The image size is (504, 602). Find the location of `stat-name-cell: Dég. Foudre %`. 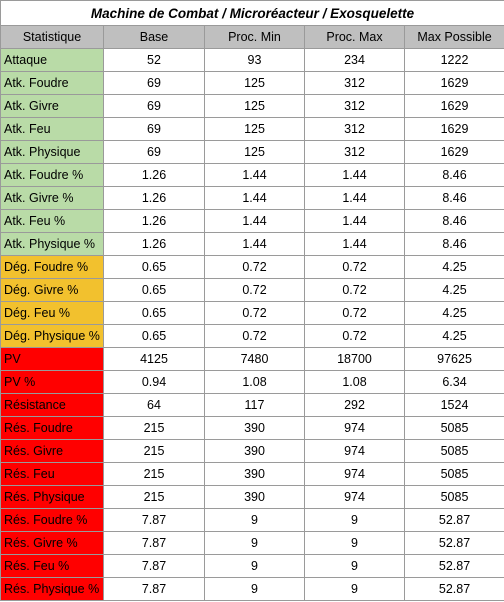

stat-name-cell: Dég. Foudre % is located at coordinates (52, 267).